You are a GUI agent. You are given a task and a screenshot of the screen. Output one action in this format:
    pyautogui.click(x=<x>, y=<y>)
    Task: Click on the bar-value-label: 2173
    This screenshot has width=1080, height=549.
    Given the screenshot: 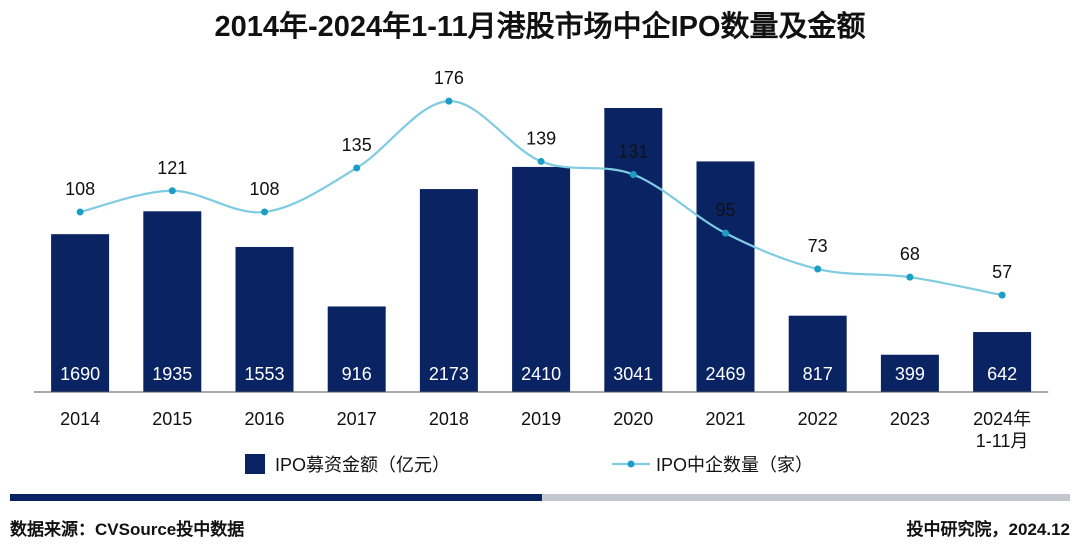 What is the action you would take?
    pyautogui.click(x=449, y=374)
    